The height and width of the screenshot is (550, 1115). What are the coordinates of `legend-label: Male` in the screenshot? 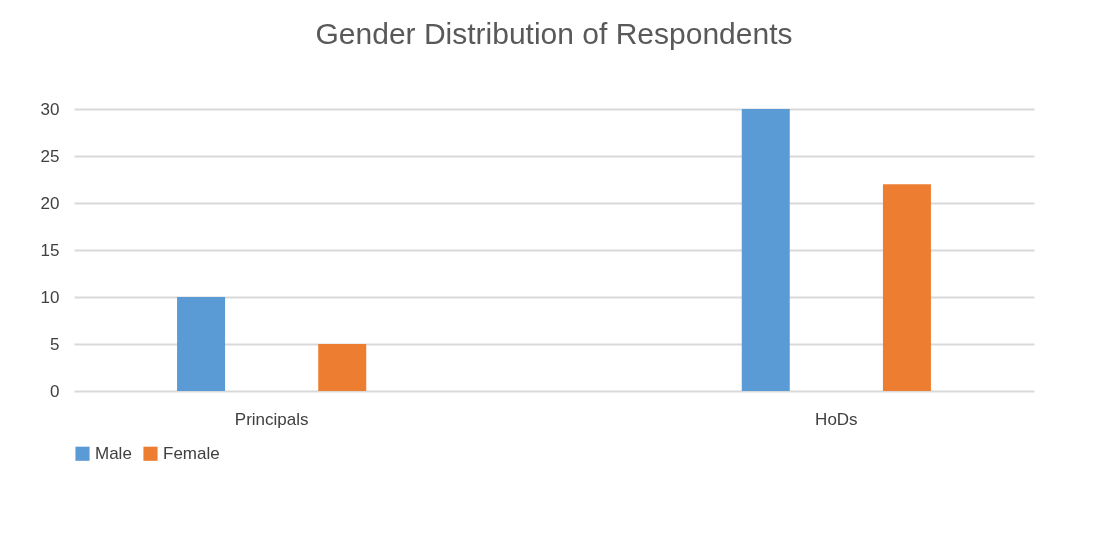 It's located at (113, 453).